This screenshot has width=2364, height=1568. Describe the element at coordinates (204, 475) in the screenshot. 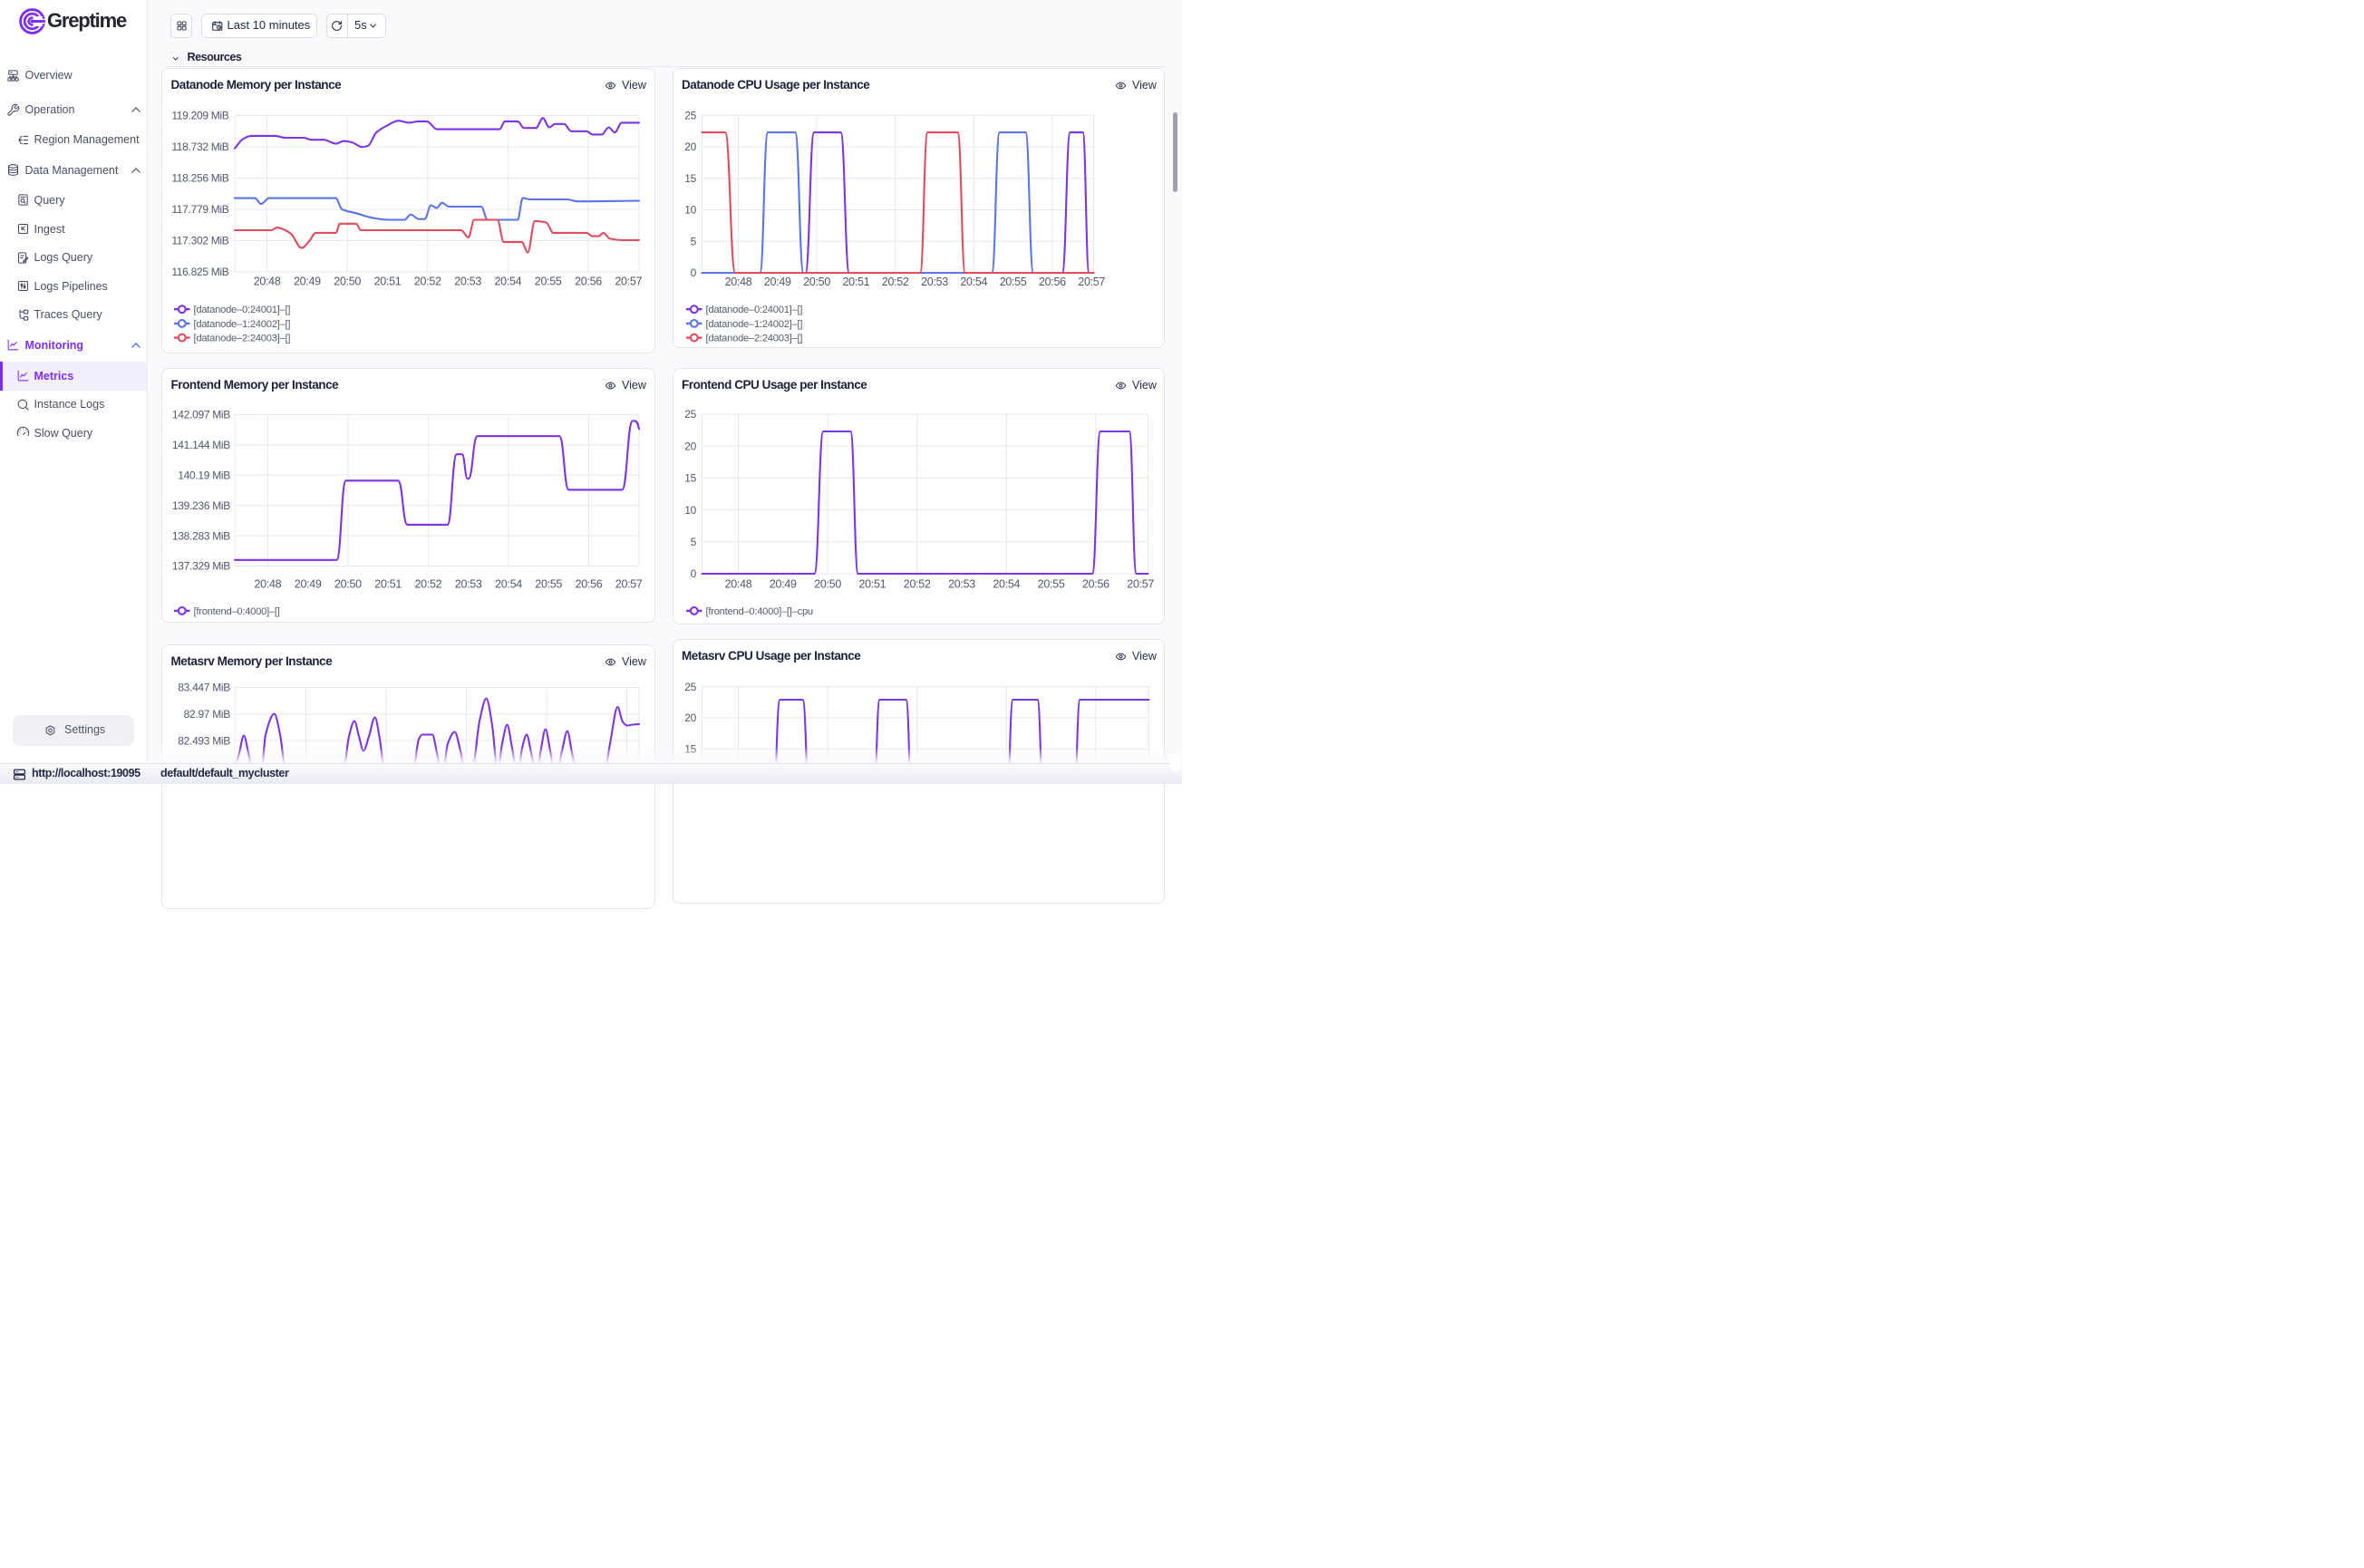

I see `svg-text: 140.19 MiB` at that location.